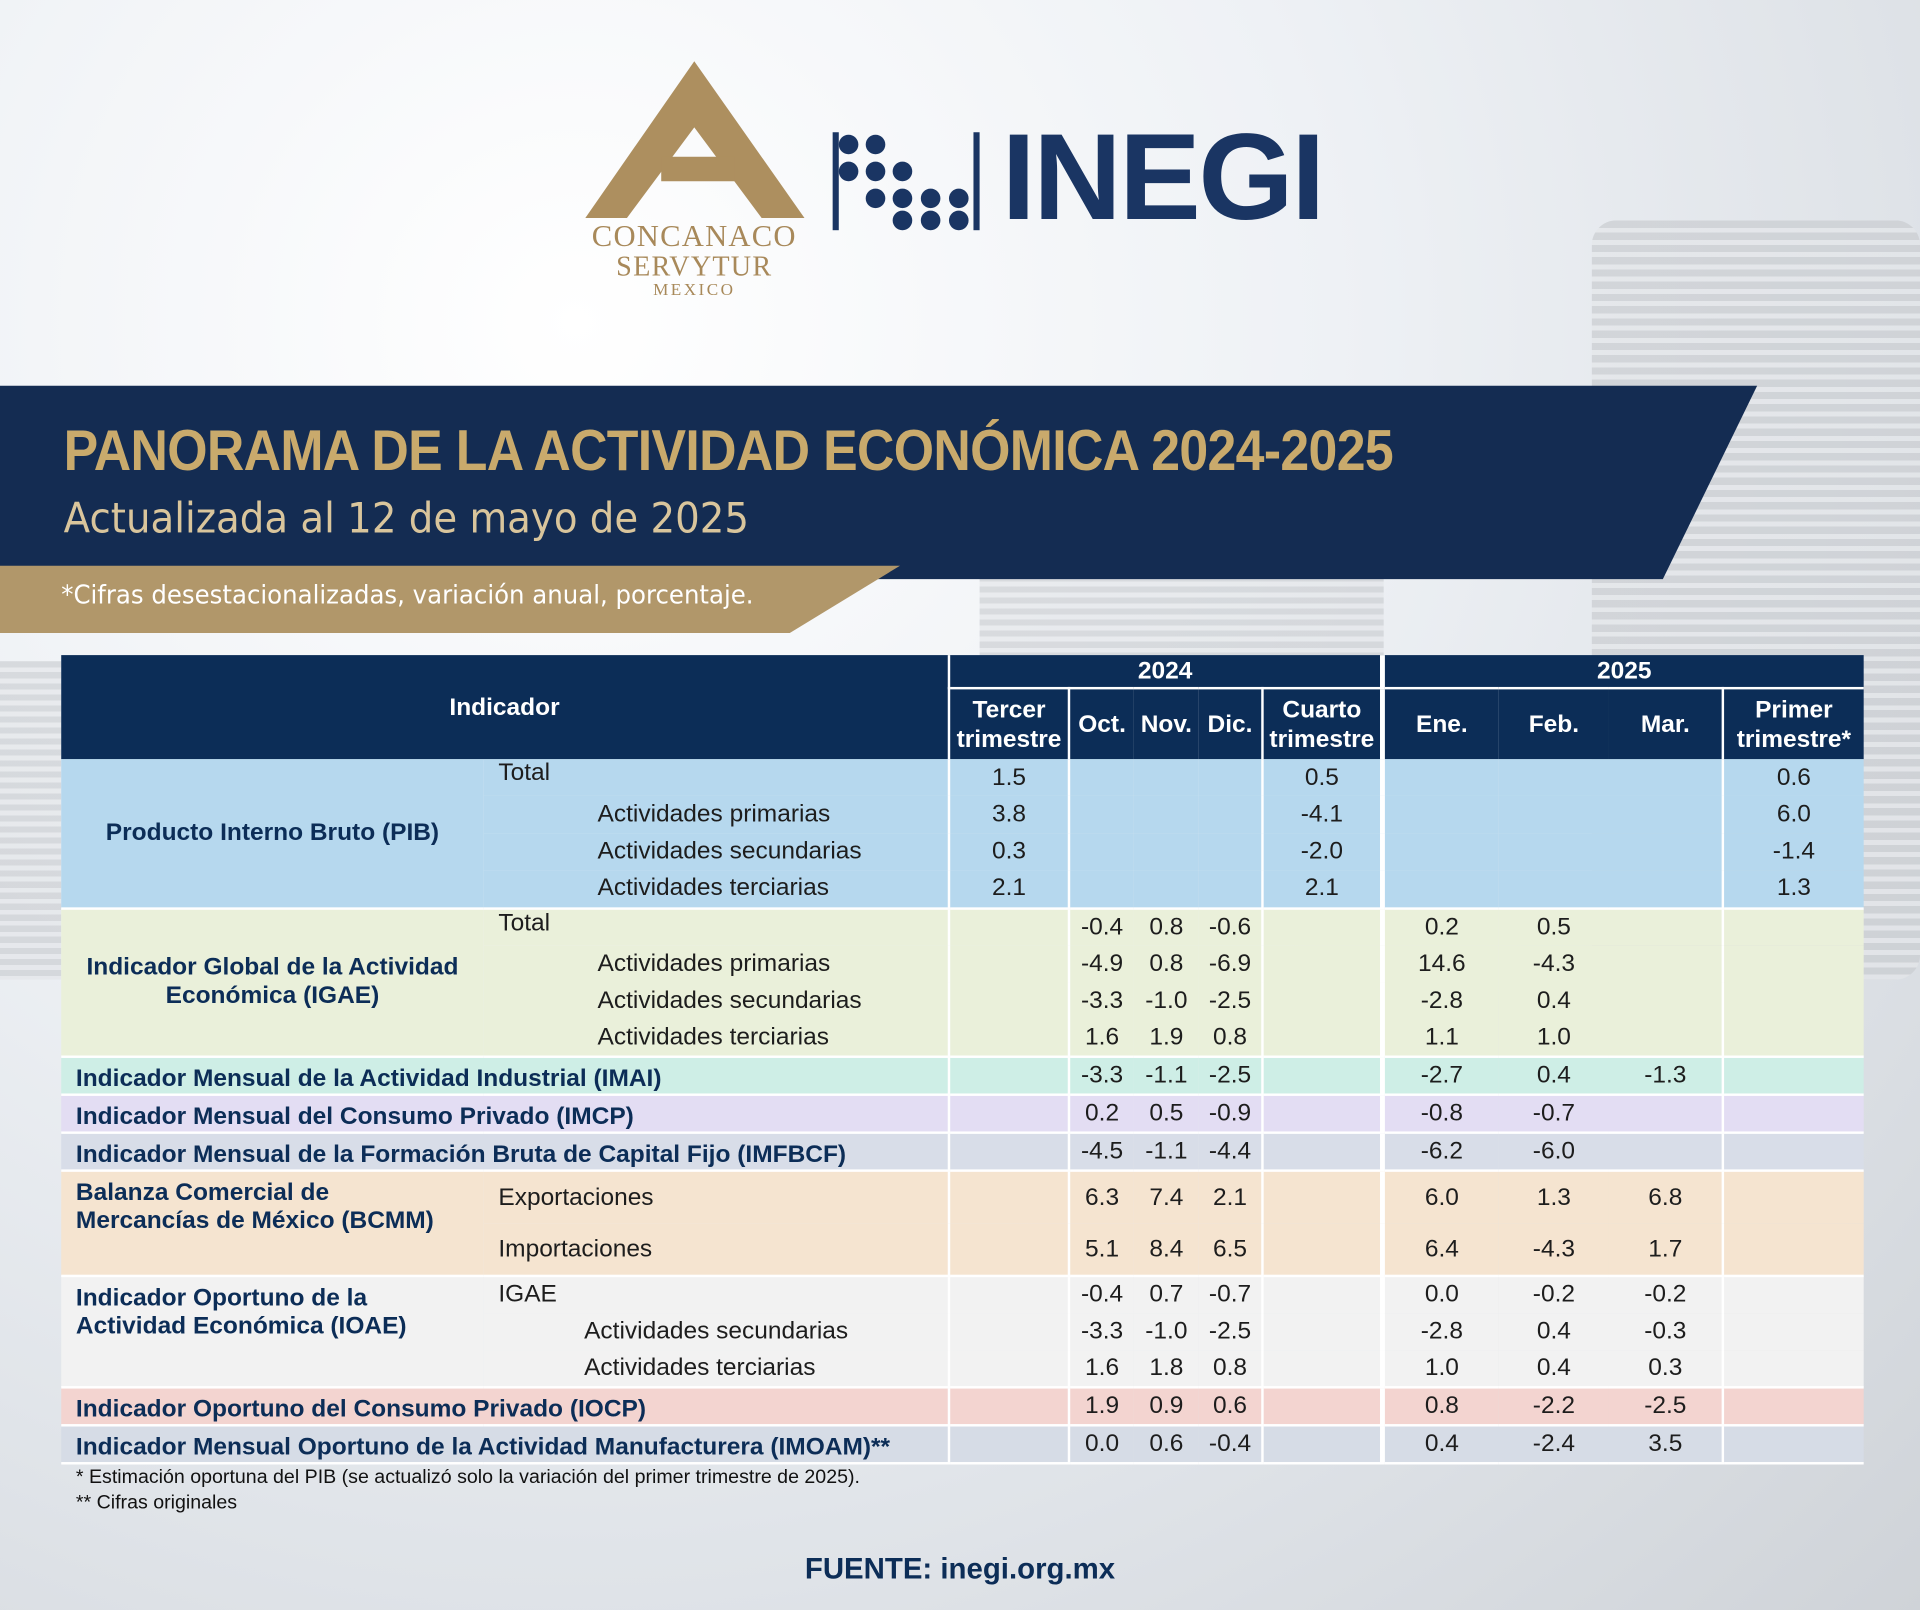  Describe the element at coordinates (1166, 1295) in the screenshot. I see `value-cell: 0.7` at that location.